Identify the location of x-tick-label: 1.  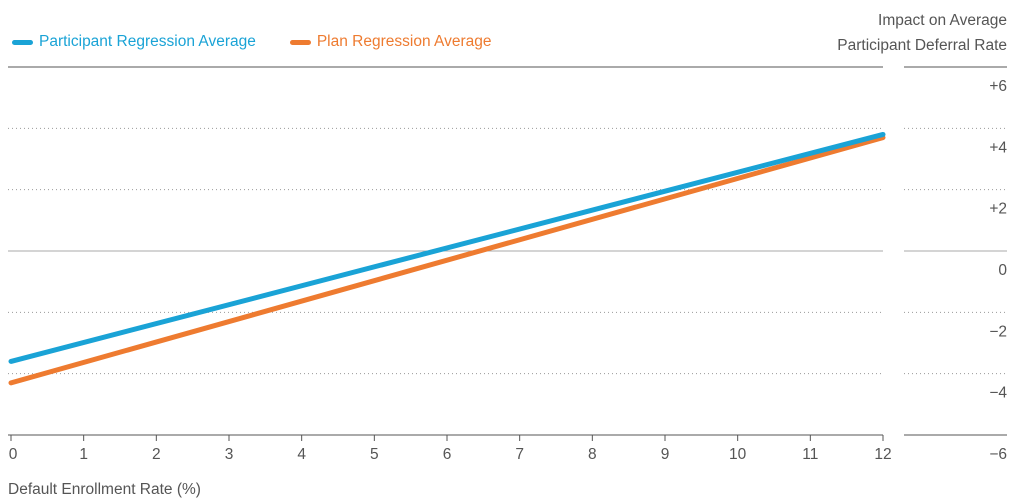
(83, 454).